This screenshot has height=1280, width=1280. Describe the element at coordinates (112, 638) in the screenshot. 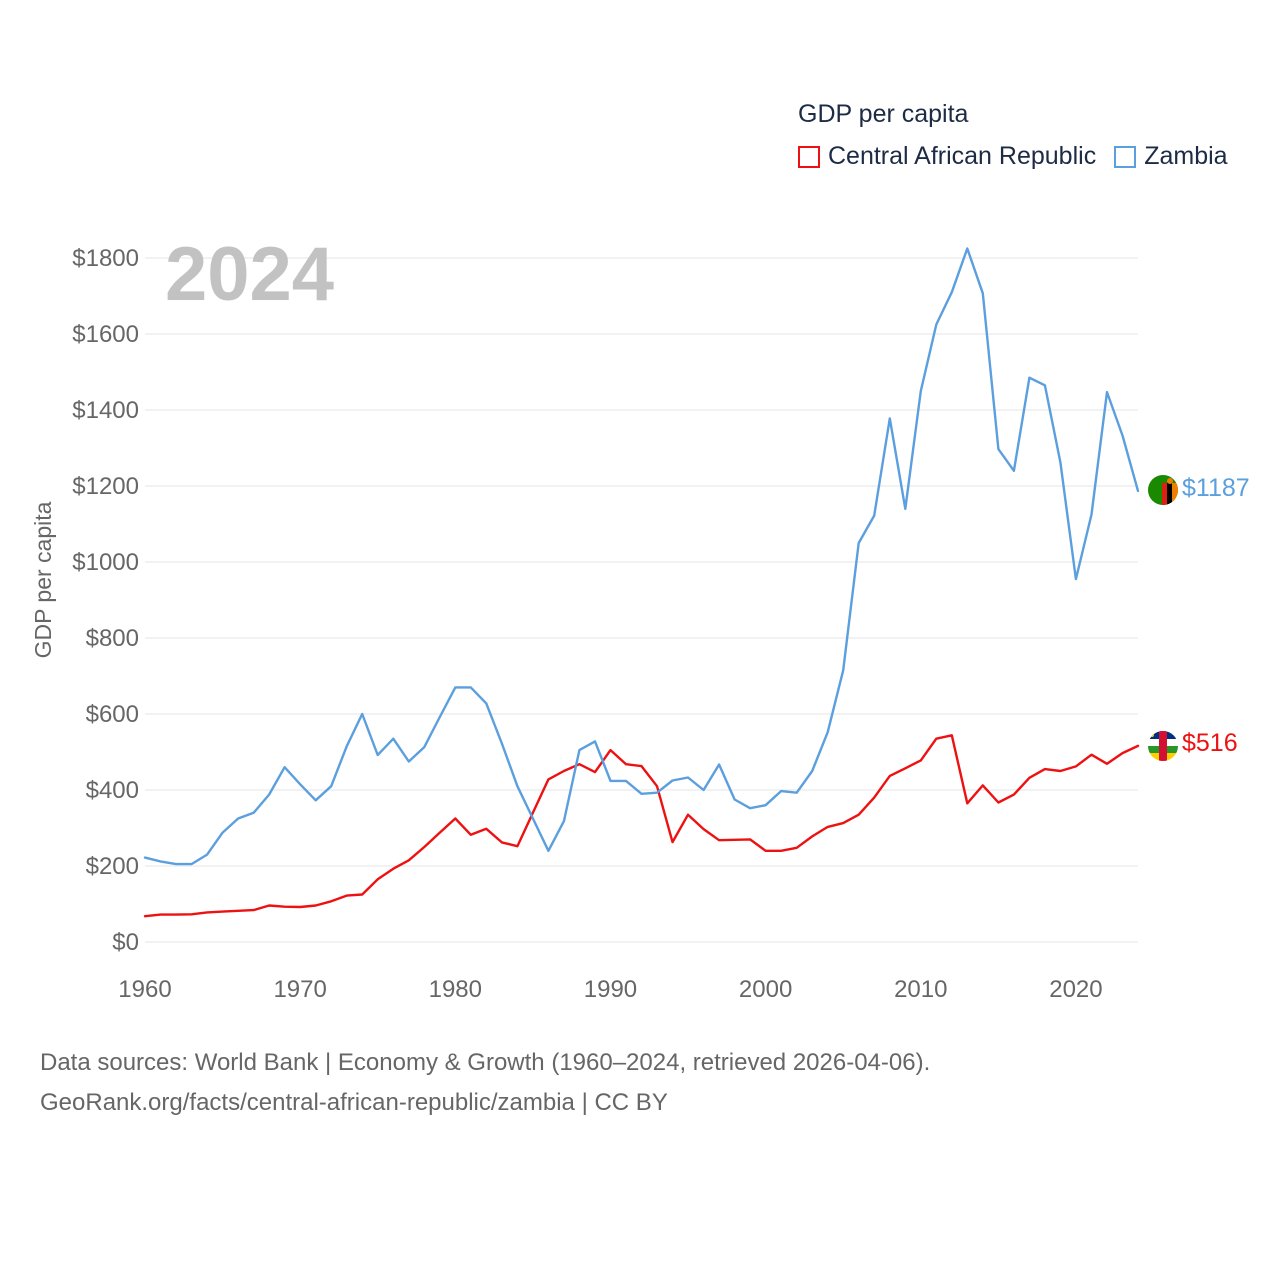

I see `y-tick-label: $800` at that location.